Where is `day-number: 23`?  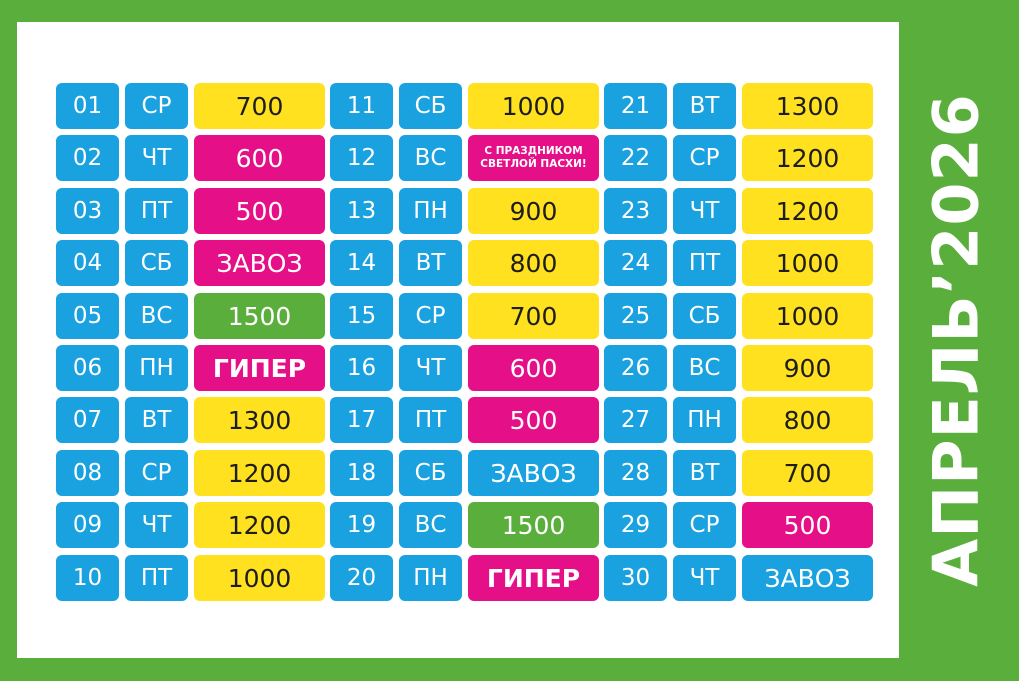
day-number: 23 is located at coordinates (635, 211).